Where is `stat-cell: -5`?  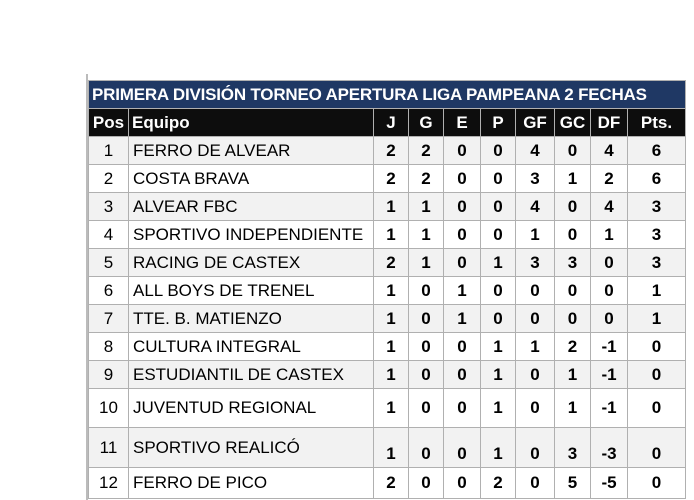 stat-cell: -5 is located at coordinates (609, 483).